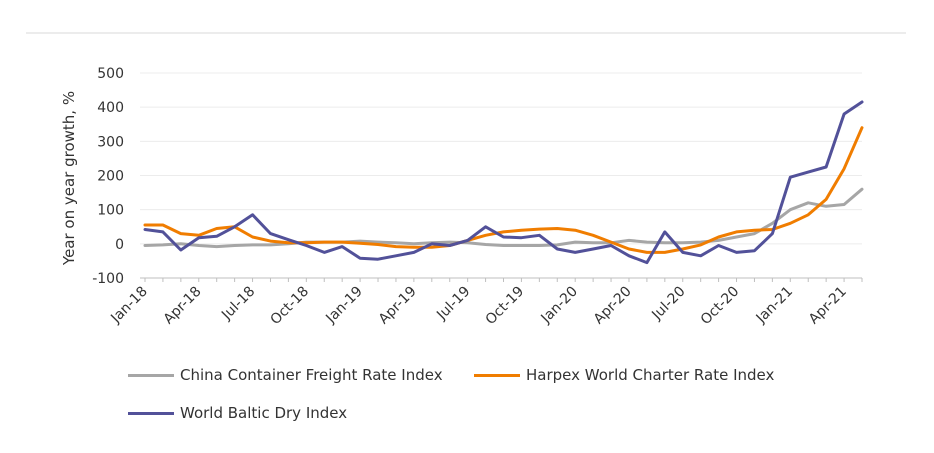 This screenshot has width=934, height=453. I want to click on legend-label-bdi: World Baltic Dry Index, so click(264, 413).